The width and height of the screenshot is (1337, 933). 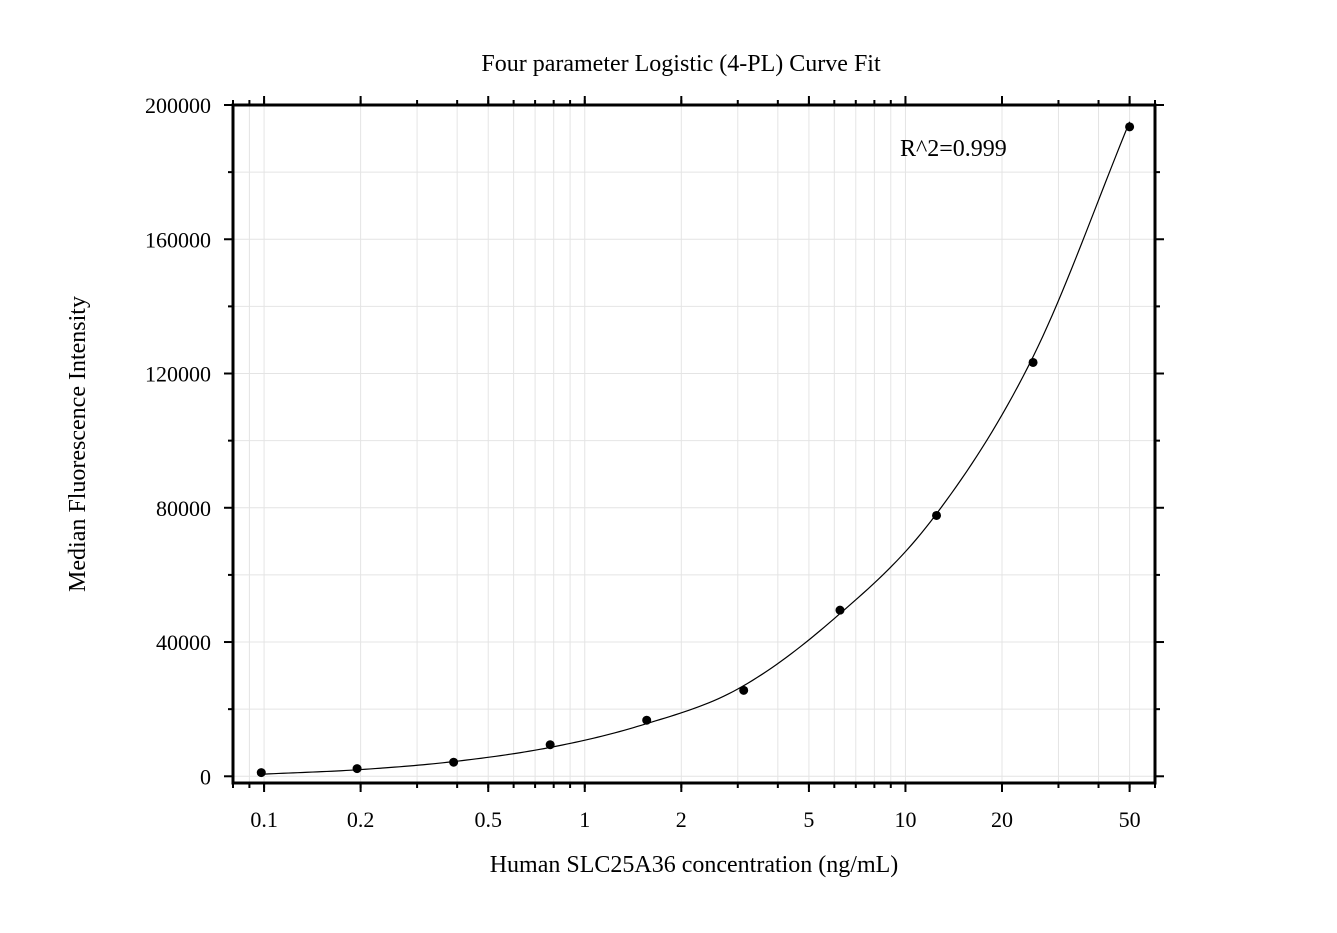 What do you see at coordinates (694, 865) in the screenshot?
I see `x-axis-title: Human SLC25A36 concentration (ng/mL)` at bounding box center [694, 865].